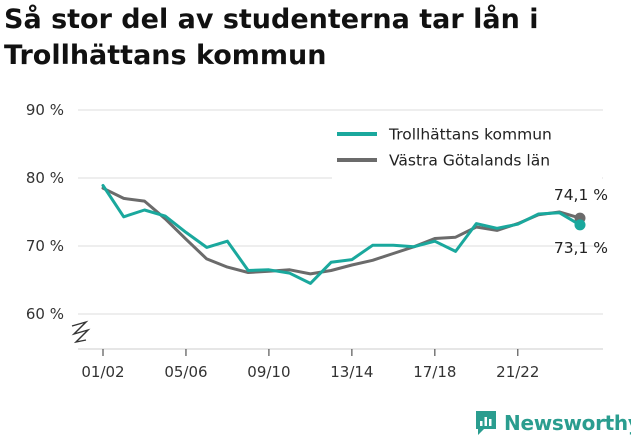 Image resolution: width=631 pixels, height=439 pixels. What do you see at coordinates (185, 372) in the screenshot?
I see `x-tick-label: 05/06` at bounding box center [185, 372].